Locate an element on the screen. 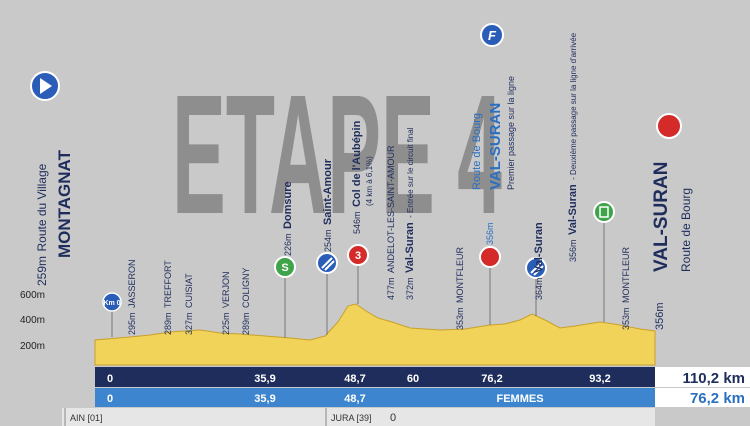 The image size is (750, 426). department-row is located at coordinates (358, 417).